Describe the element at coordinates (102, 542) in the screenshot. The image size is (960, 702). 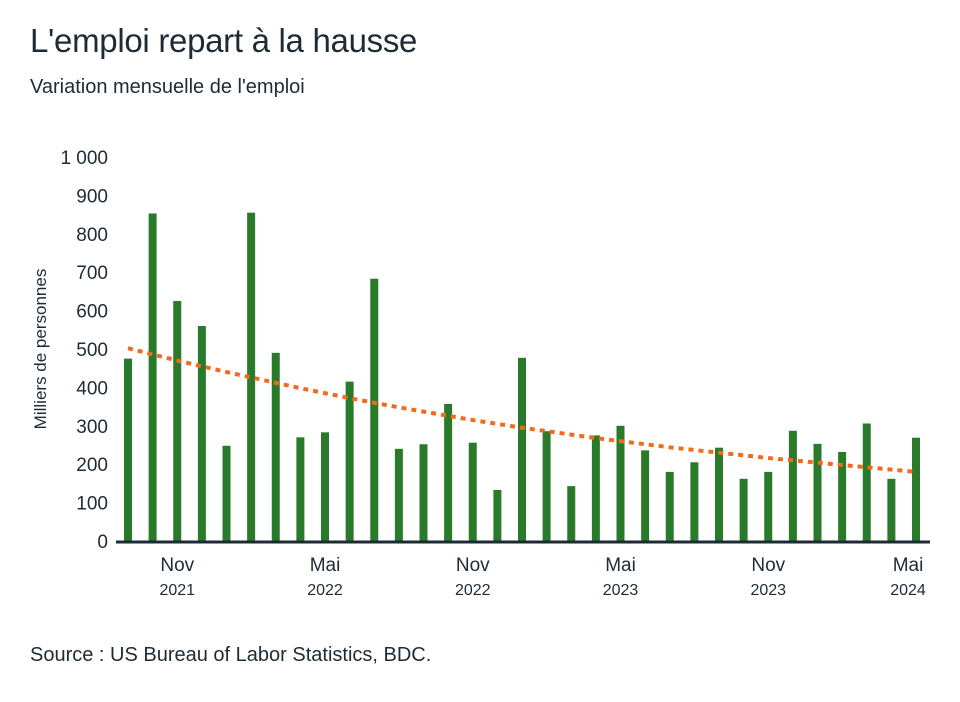
I see `y-tick-label: 0` at that location.